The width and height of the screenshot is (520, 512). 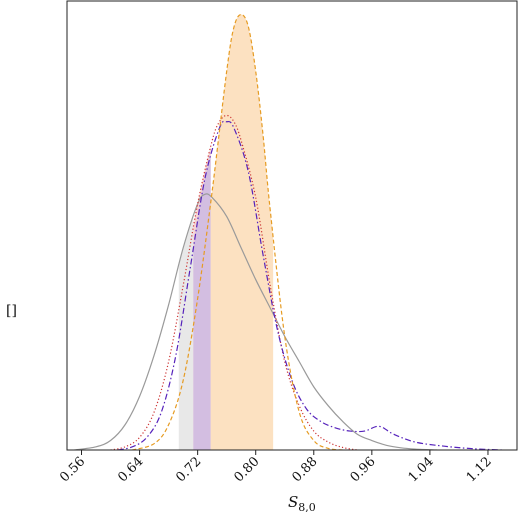 What do you see at coordinates (11, 311) in the screenshot?
I see `y-axis-label: []` at bounding box center [11, 311].